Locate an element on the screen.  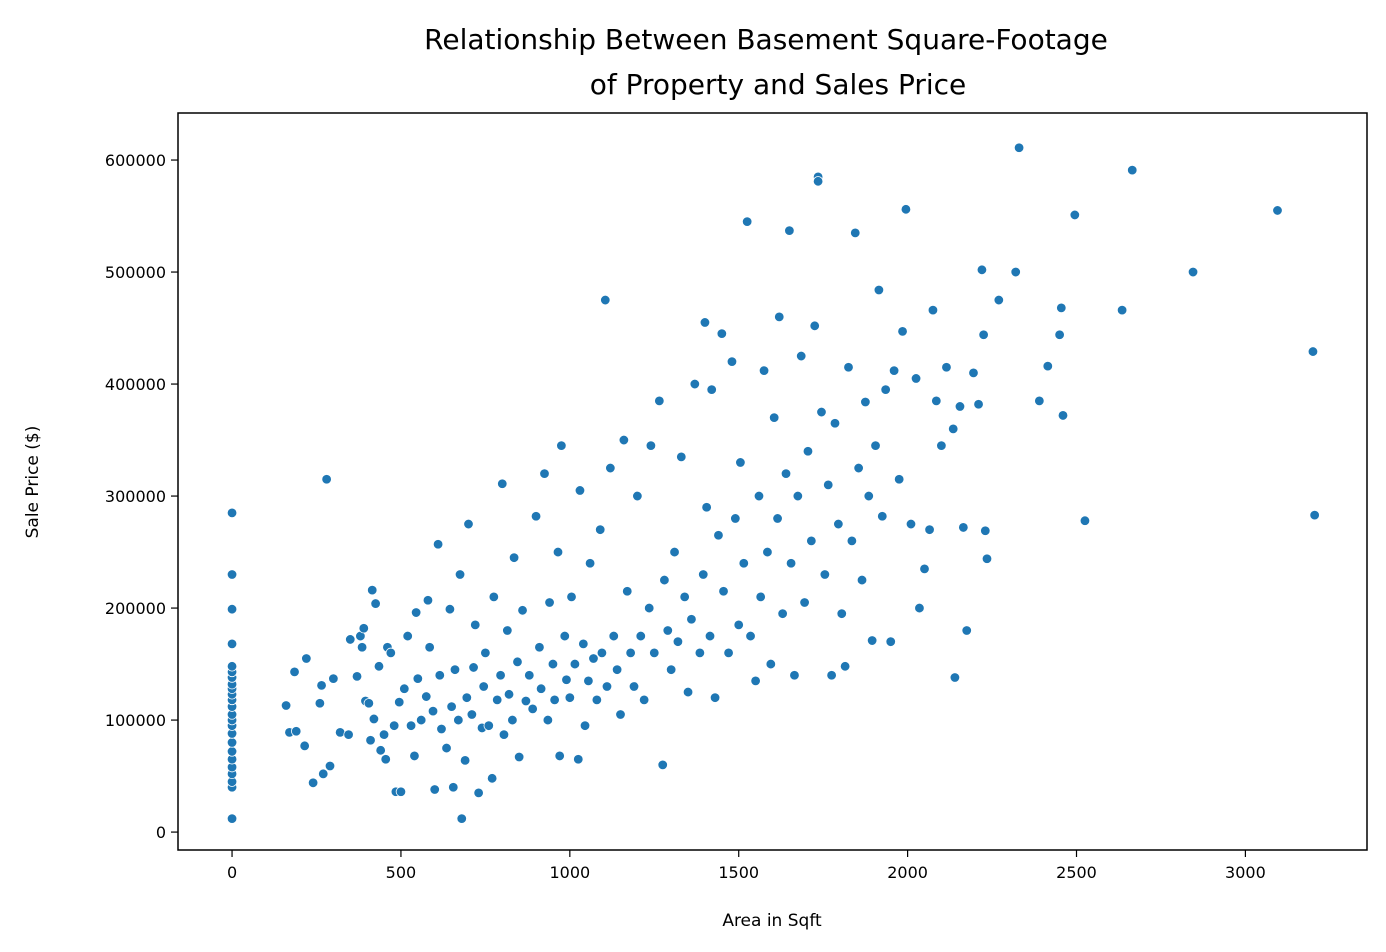
x-tick-label: 2500 is located at coordinates (1076, 872).